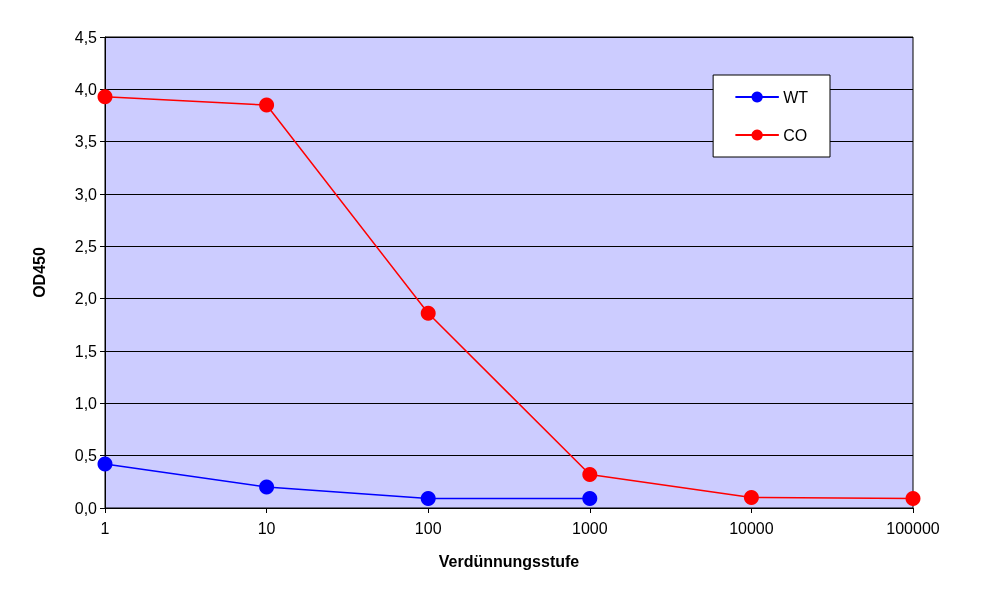 The image size is (1003, 594). What do you see at coordinates (86, 142) in the screenshot?
I see `y-tick-label: 3,5` at bounding box center [86, 142].